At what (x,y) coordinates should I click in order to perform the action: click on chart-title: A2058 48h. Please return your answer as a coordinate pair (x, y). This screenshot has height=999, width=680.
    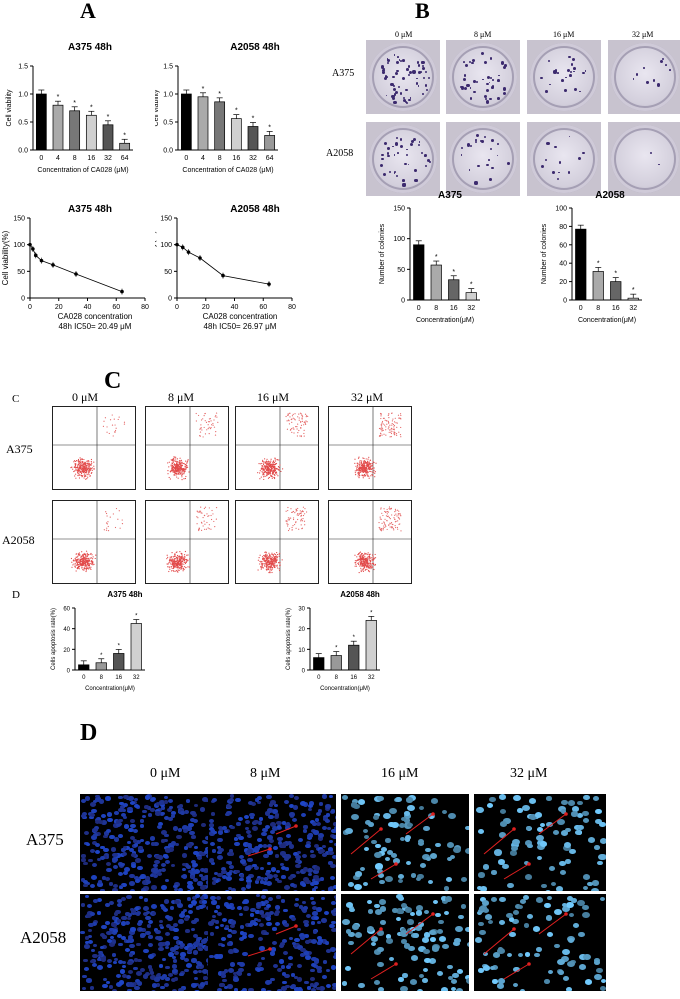
    Looking at the image, I should click on (255, 47).